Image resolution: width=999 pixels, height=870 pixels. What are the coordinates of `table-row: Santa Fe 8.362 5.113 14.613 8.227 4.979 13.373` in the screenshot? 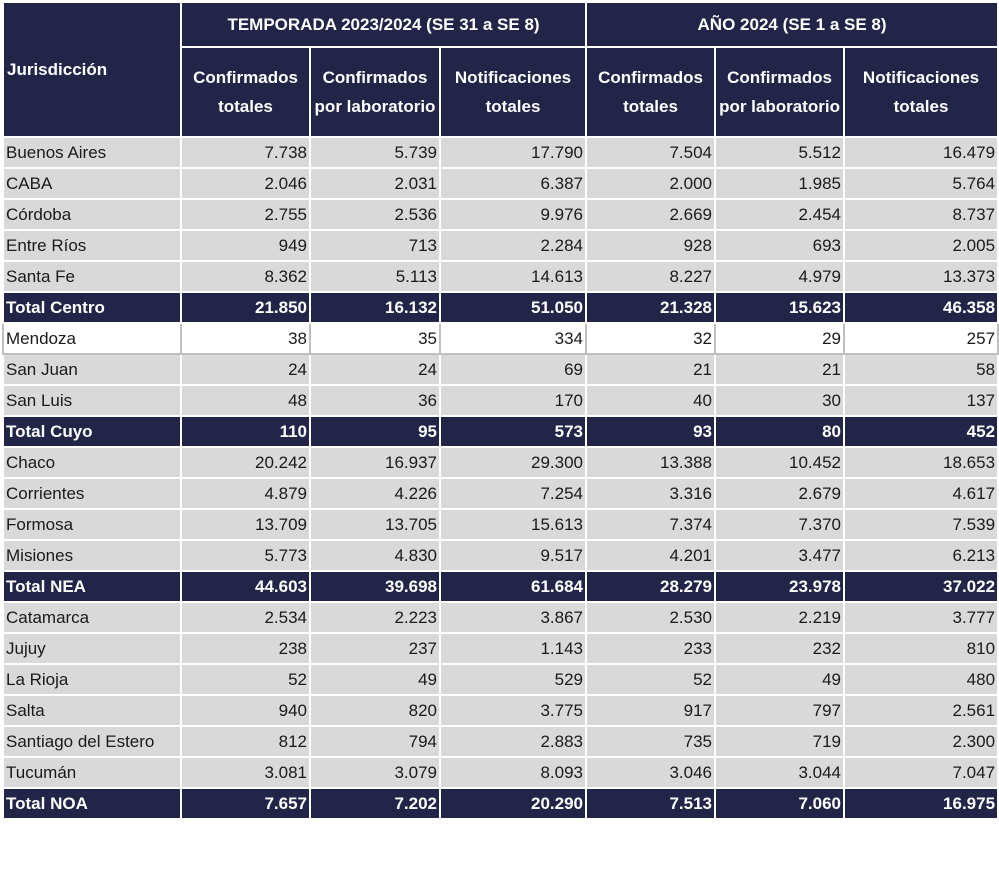 It's located at (500, 276).